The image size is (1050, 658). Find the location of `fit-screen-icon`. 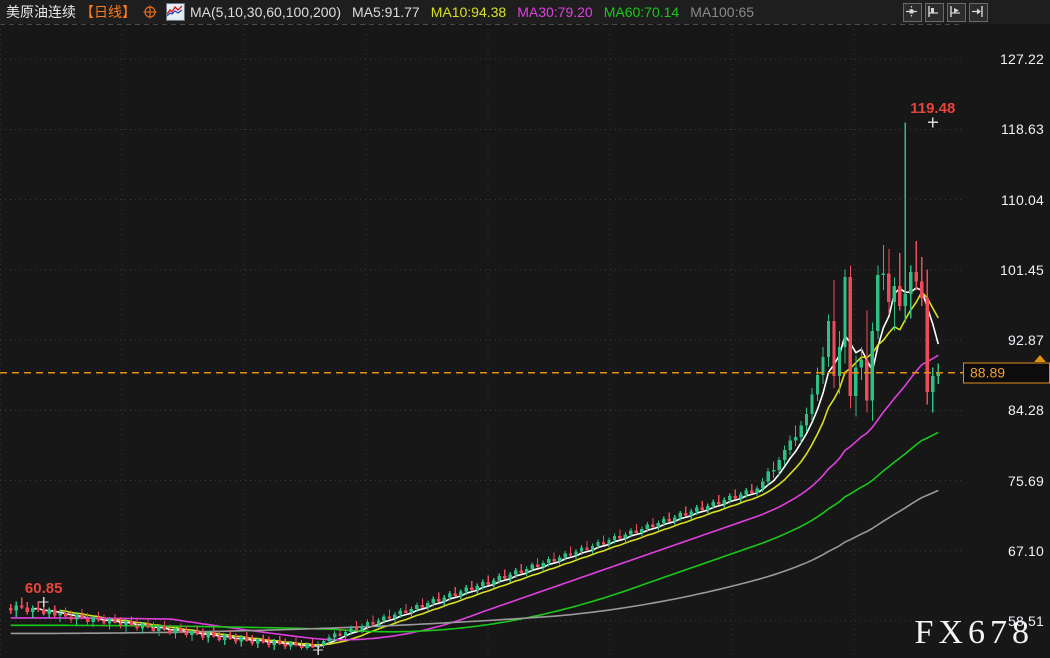

fit-screen-icon is located at coordinates (912, 12).